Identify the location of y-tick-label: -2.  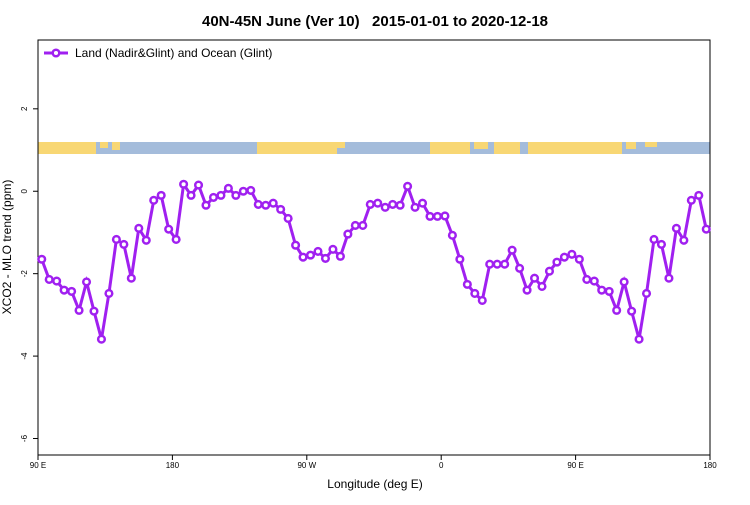
(24, 274).